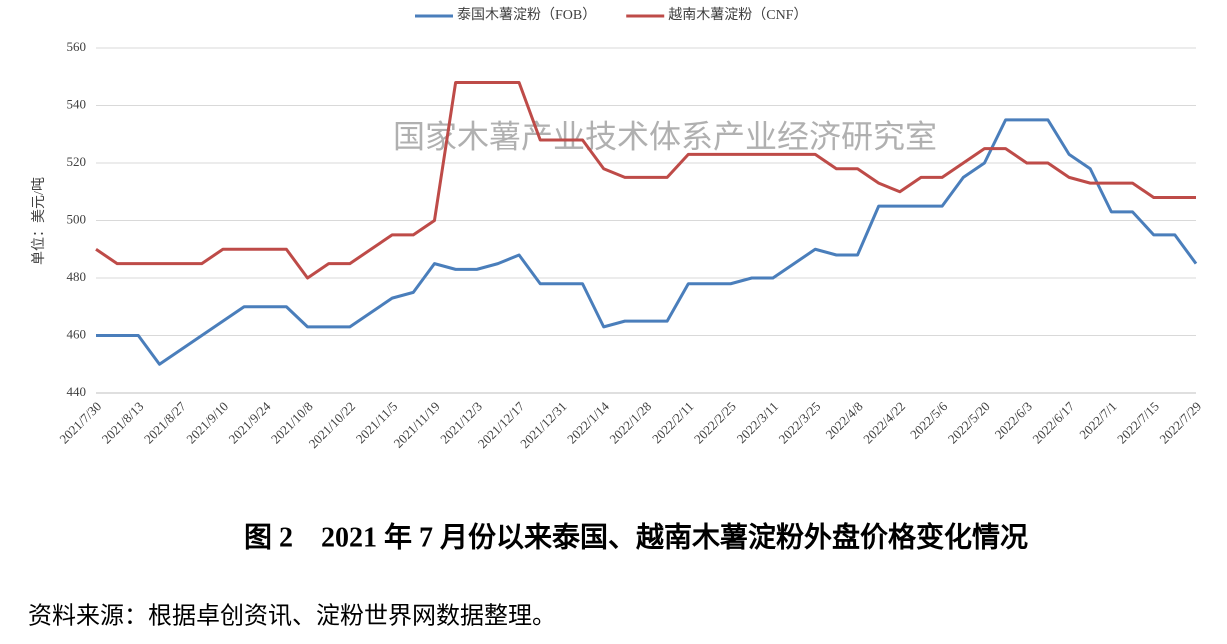 This screenshot has width=1227, height=644. Describe the element at coordinates (77, 103) in the screenshot. I see `y-tick-label: 540` at that location.